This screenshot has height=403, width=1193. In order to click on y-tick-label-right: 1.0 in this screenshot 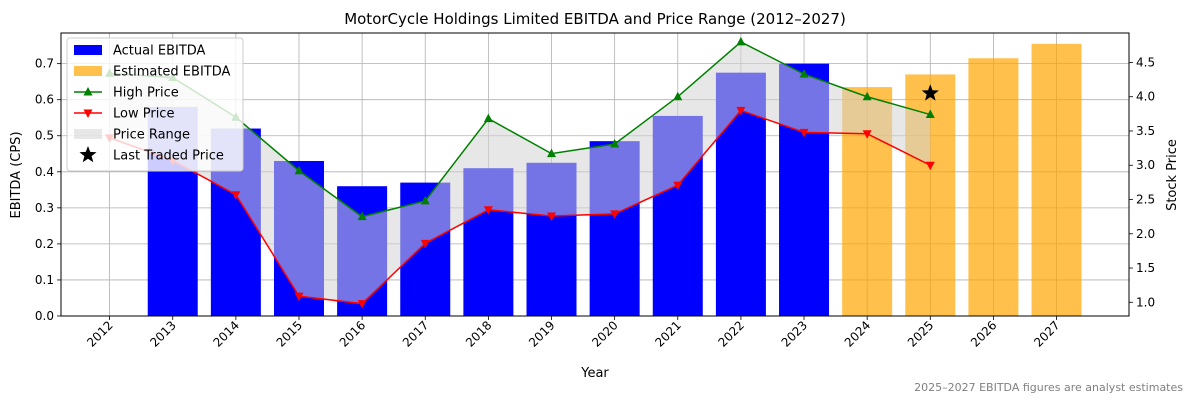, I will do `click(1145, 302)`.